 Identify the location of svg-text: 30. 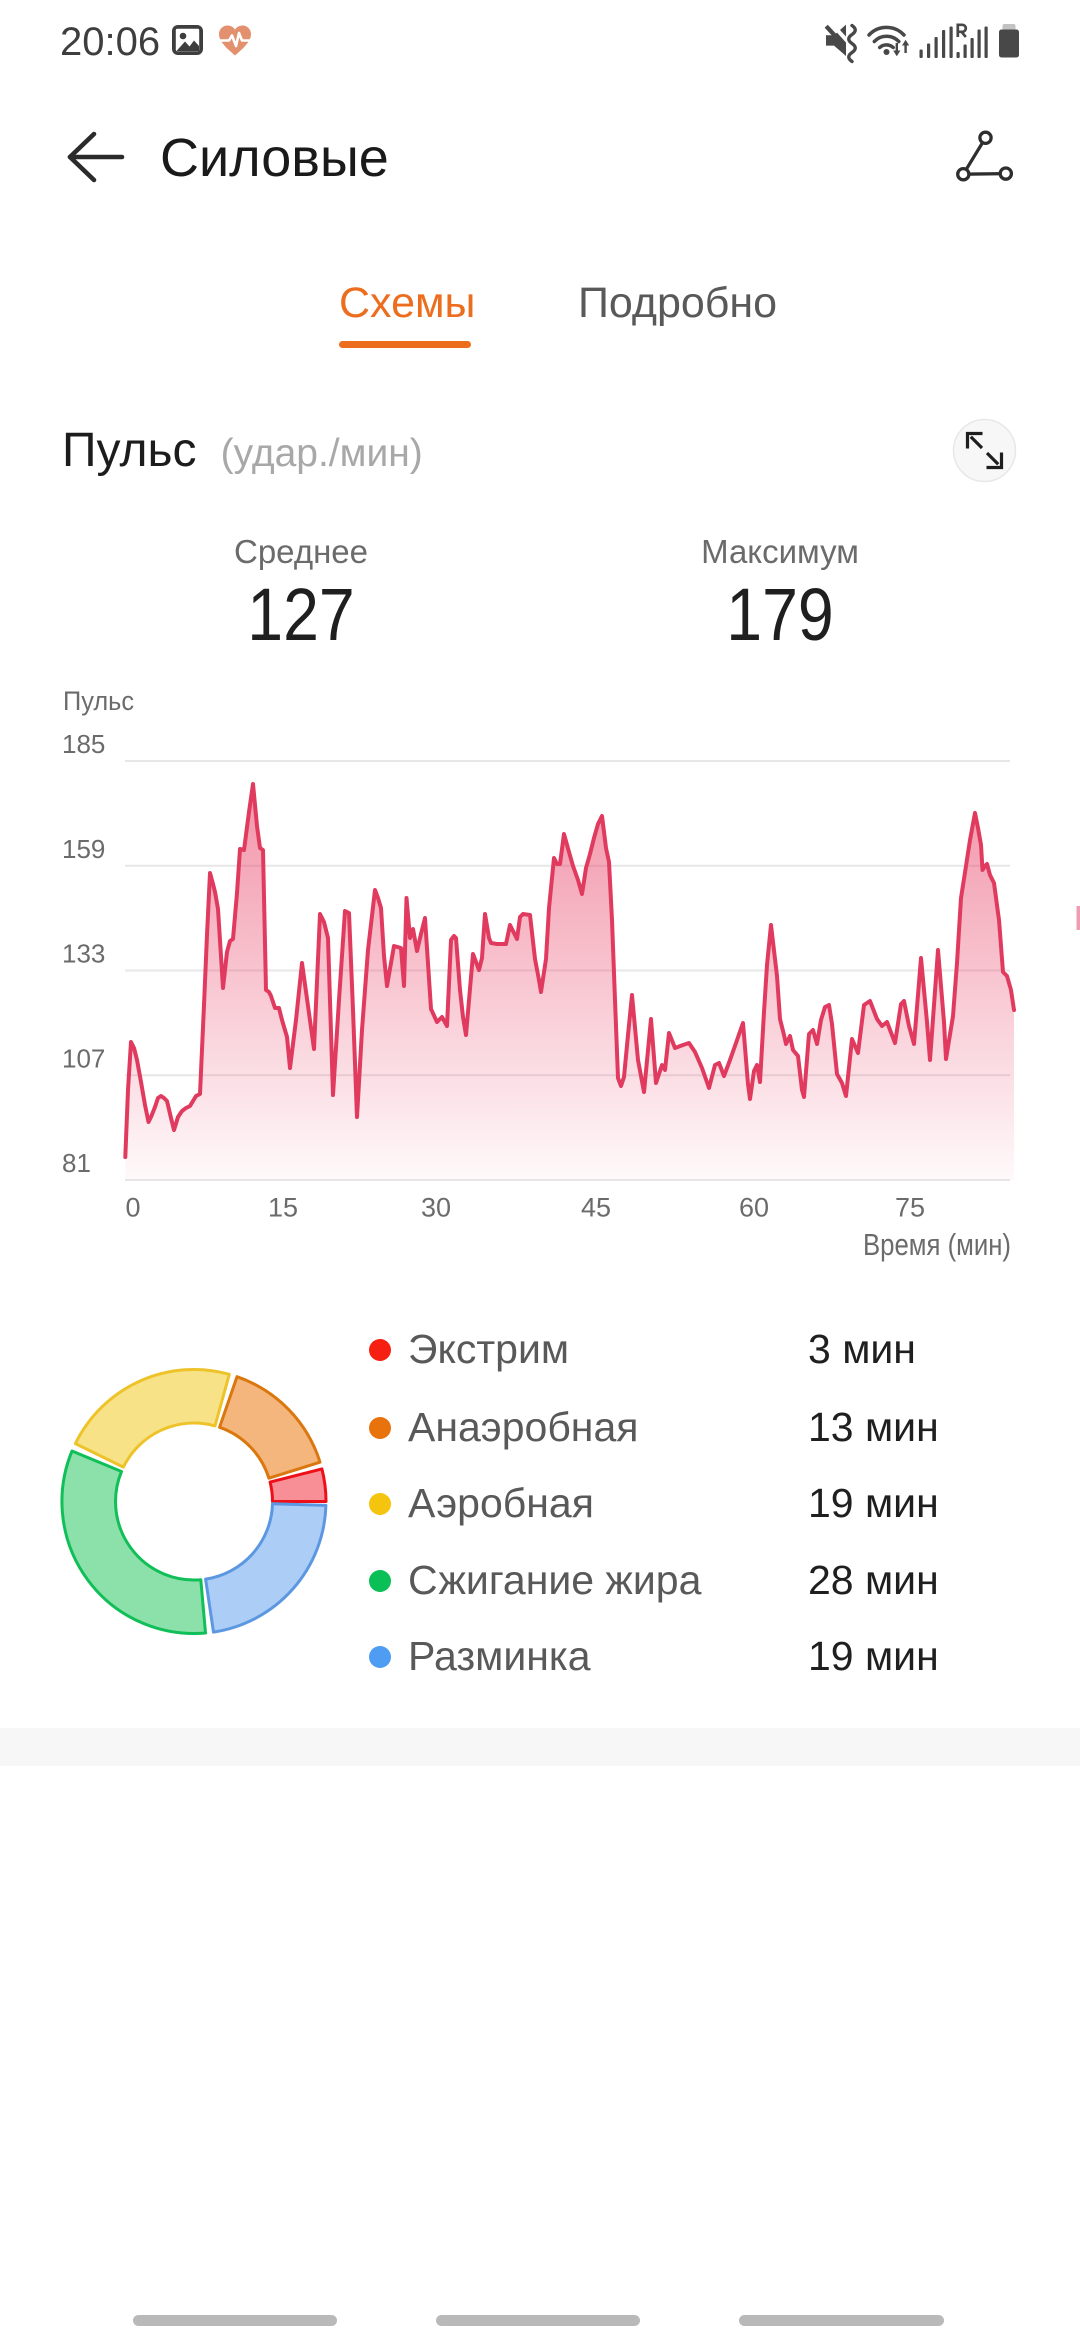
(436, 1208).